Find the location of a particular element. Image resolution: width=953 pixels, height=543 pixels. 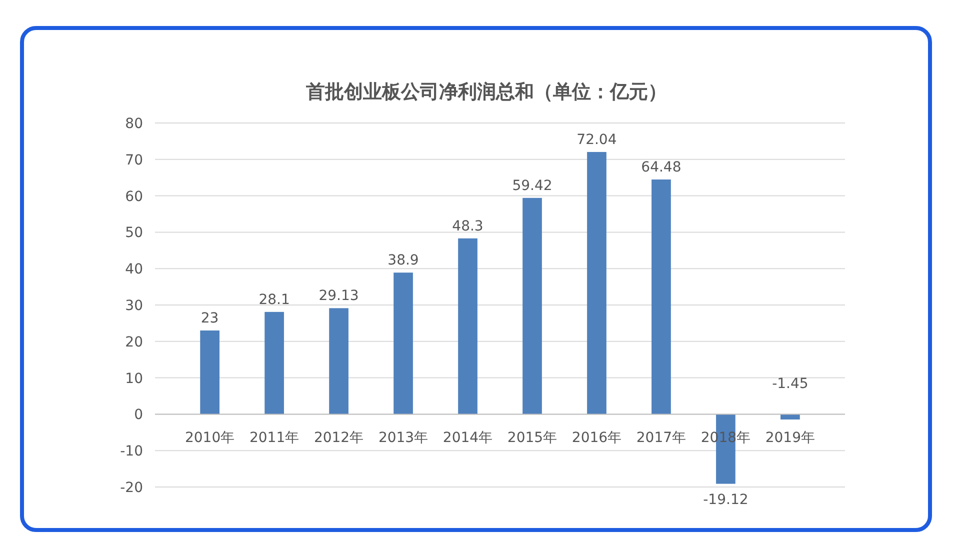

data-label: 29.13 is located at coordinates (338, 296).